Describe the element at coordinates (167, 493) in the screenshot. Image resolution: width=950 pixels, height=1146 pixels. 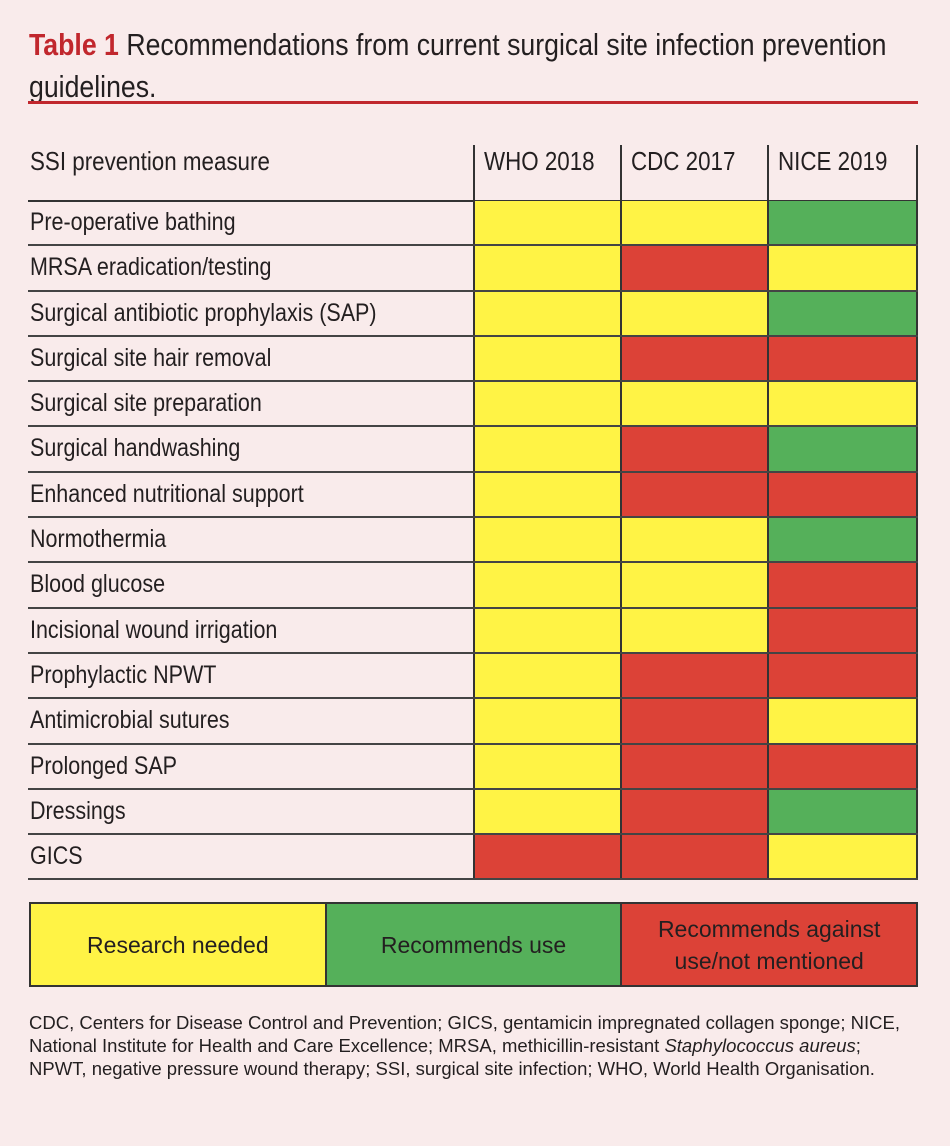
I see `measure-name: Enhanced nutritional support` at that location.